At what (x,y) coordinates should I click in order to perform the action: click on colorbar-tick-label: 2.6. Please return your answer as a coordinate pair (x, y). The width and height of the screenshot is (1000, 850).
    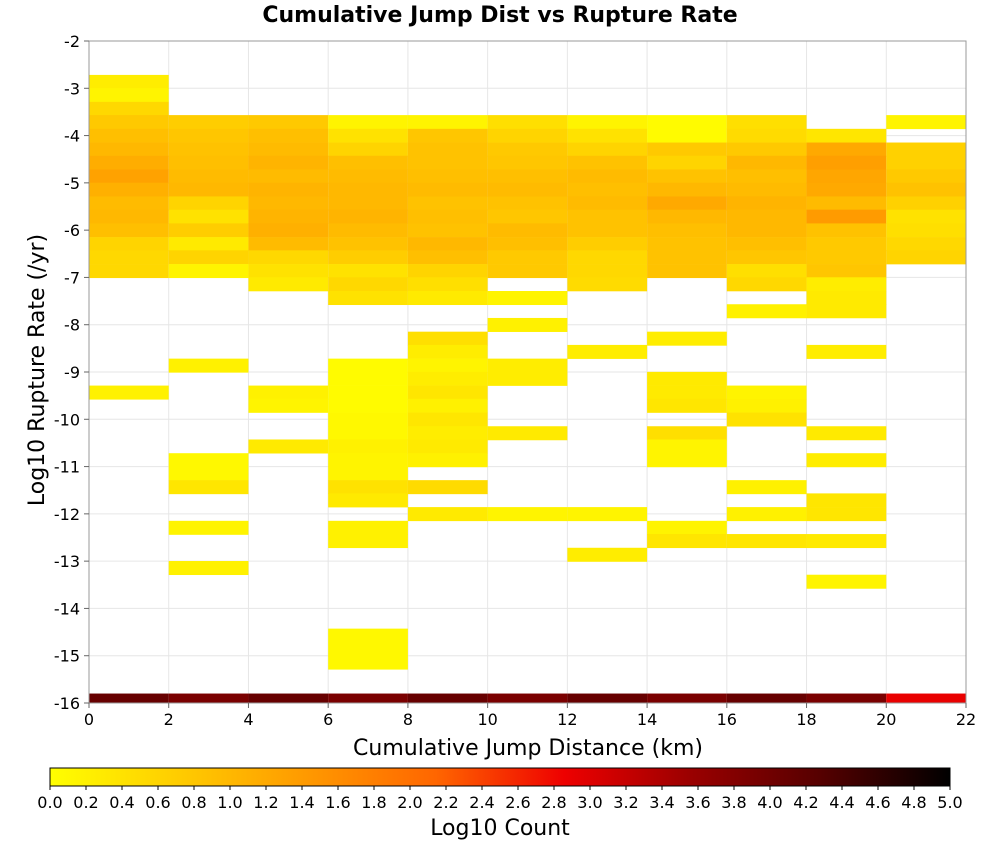
    Looking at the image, I should click on (517, 802).